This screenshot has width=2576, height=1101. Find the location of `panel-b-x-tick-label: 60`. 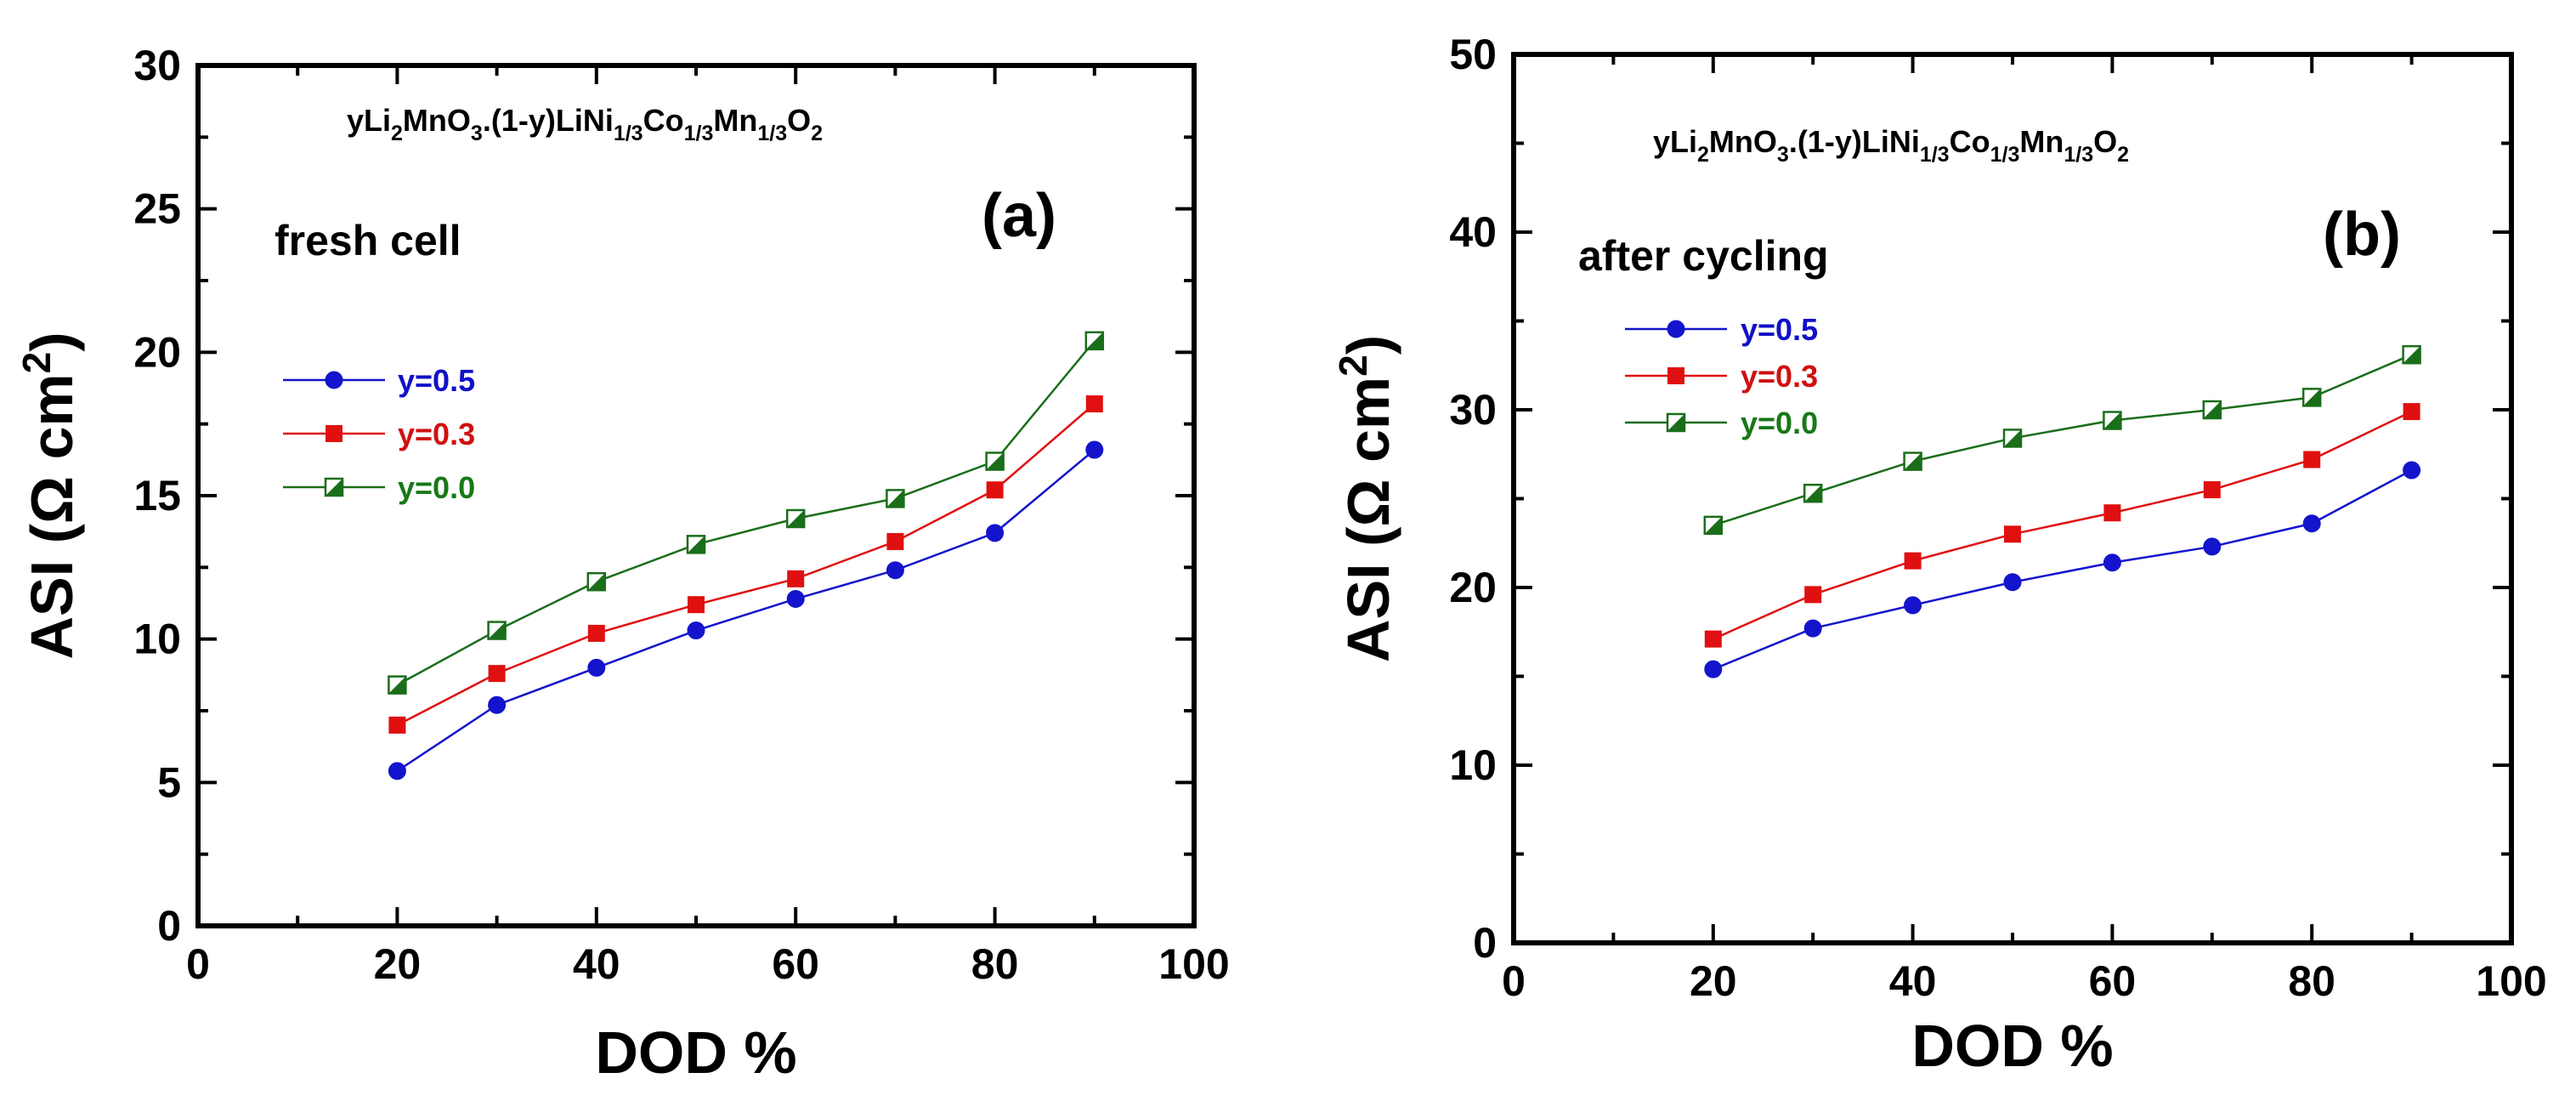

panel-b-x-tick-label: 60 is located at coordinates (2113, 981).